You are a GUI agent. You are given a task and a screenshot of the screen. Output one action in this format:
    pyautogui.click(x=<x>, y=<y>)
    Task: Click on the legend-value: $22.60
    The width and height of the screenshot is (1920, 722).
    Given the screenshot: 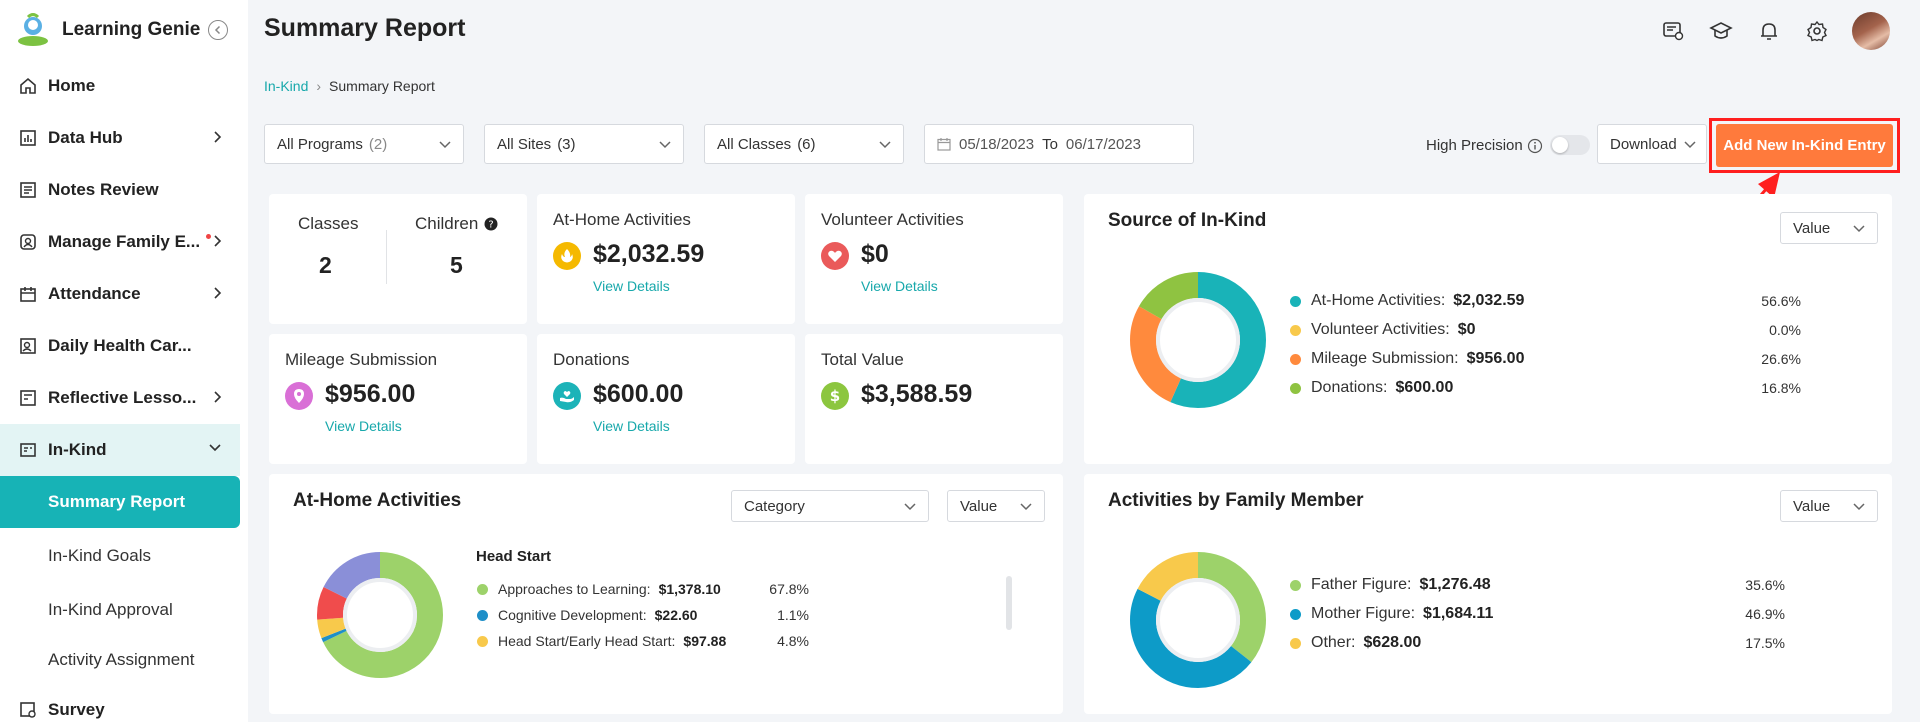 What is the action you would take?
    pyautogui.click(x=676, y=615)
    